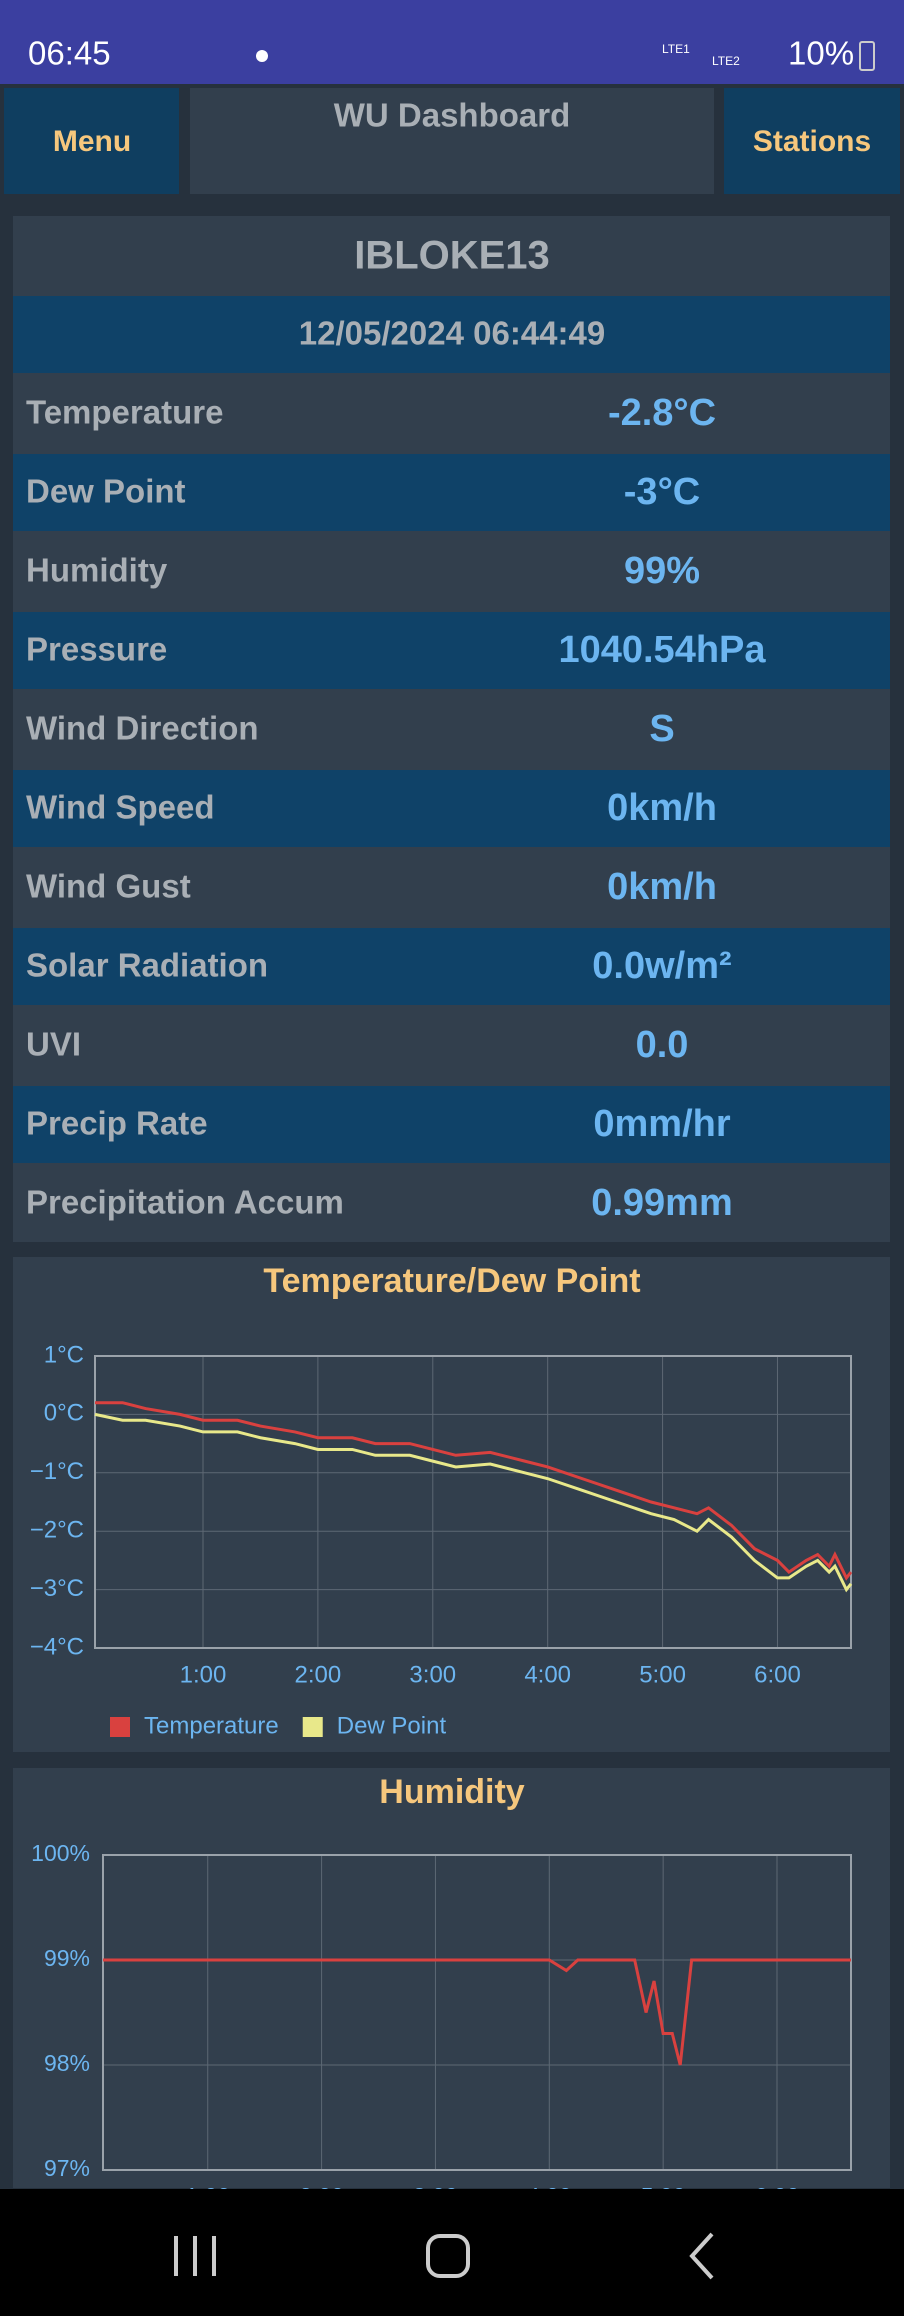 Image resolution: width=904 pixels, height=2316 pixels. Describe the element at coordinates (661, 966) in the screenshot. I see `row-value: 0.0w/m²` at that location.